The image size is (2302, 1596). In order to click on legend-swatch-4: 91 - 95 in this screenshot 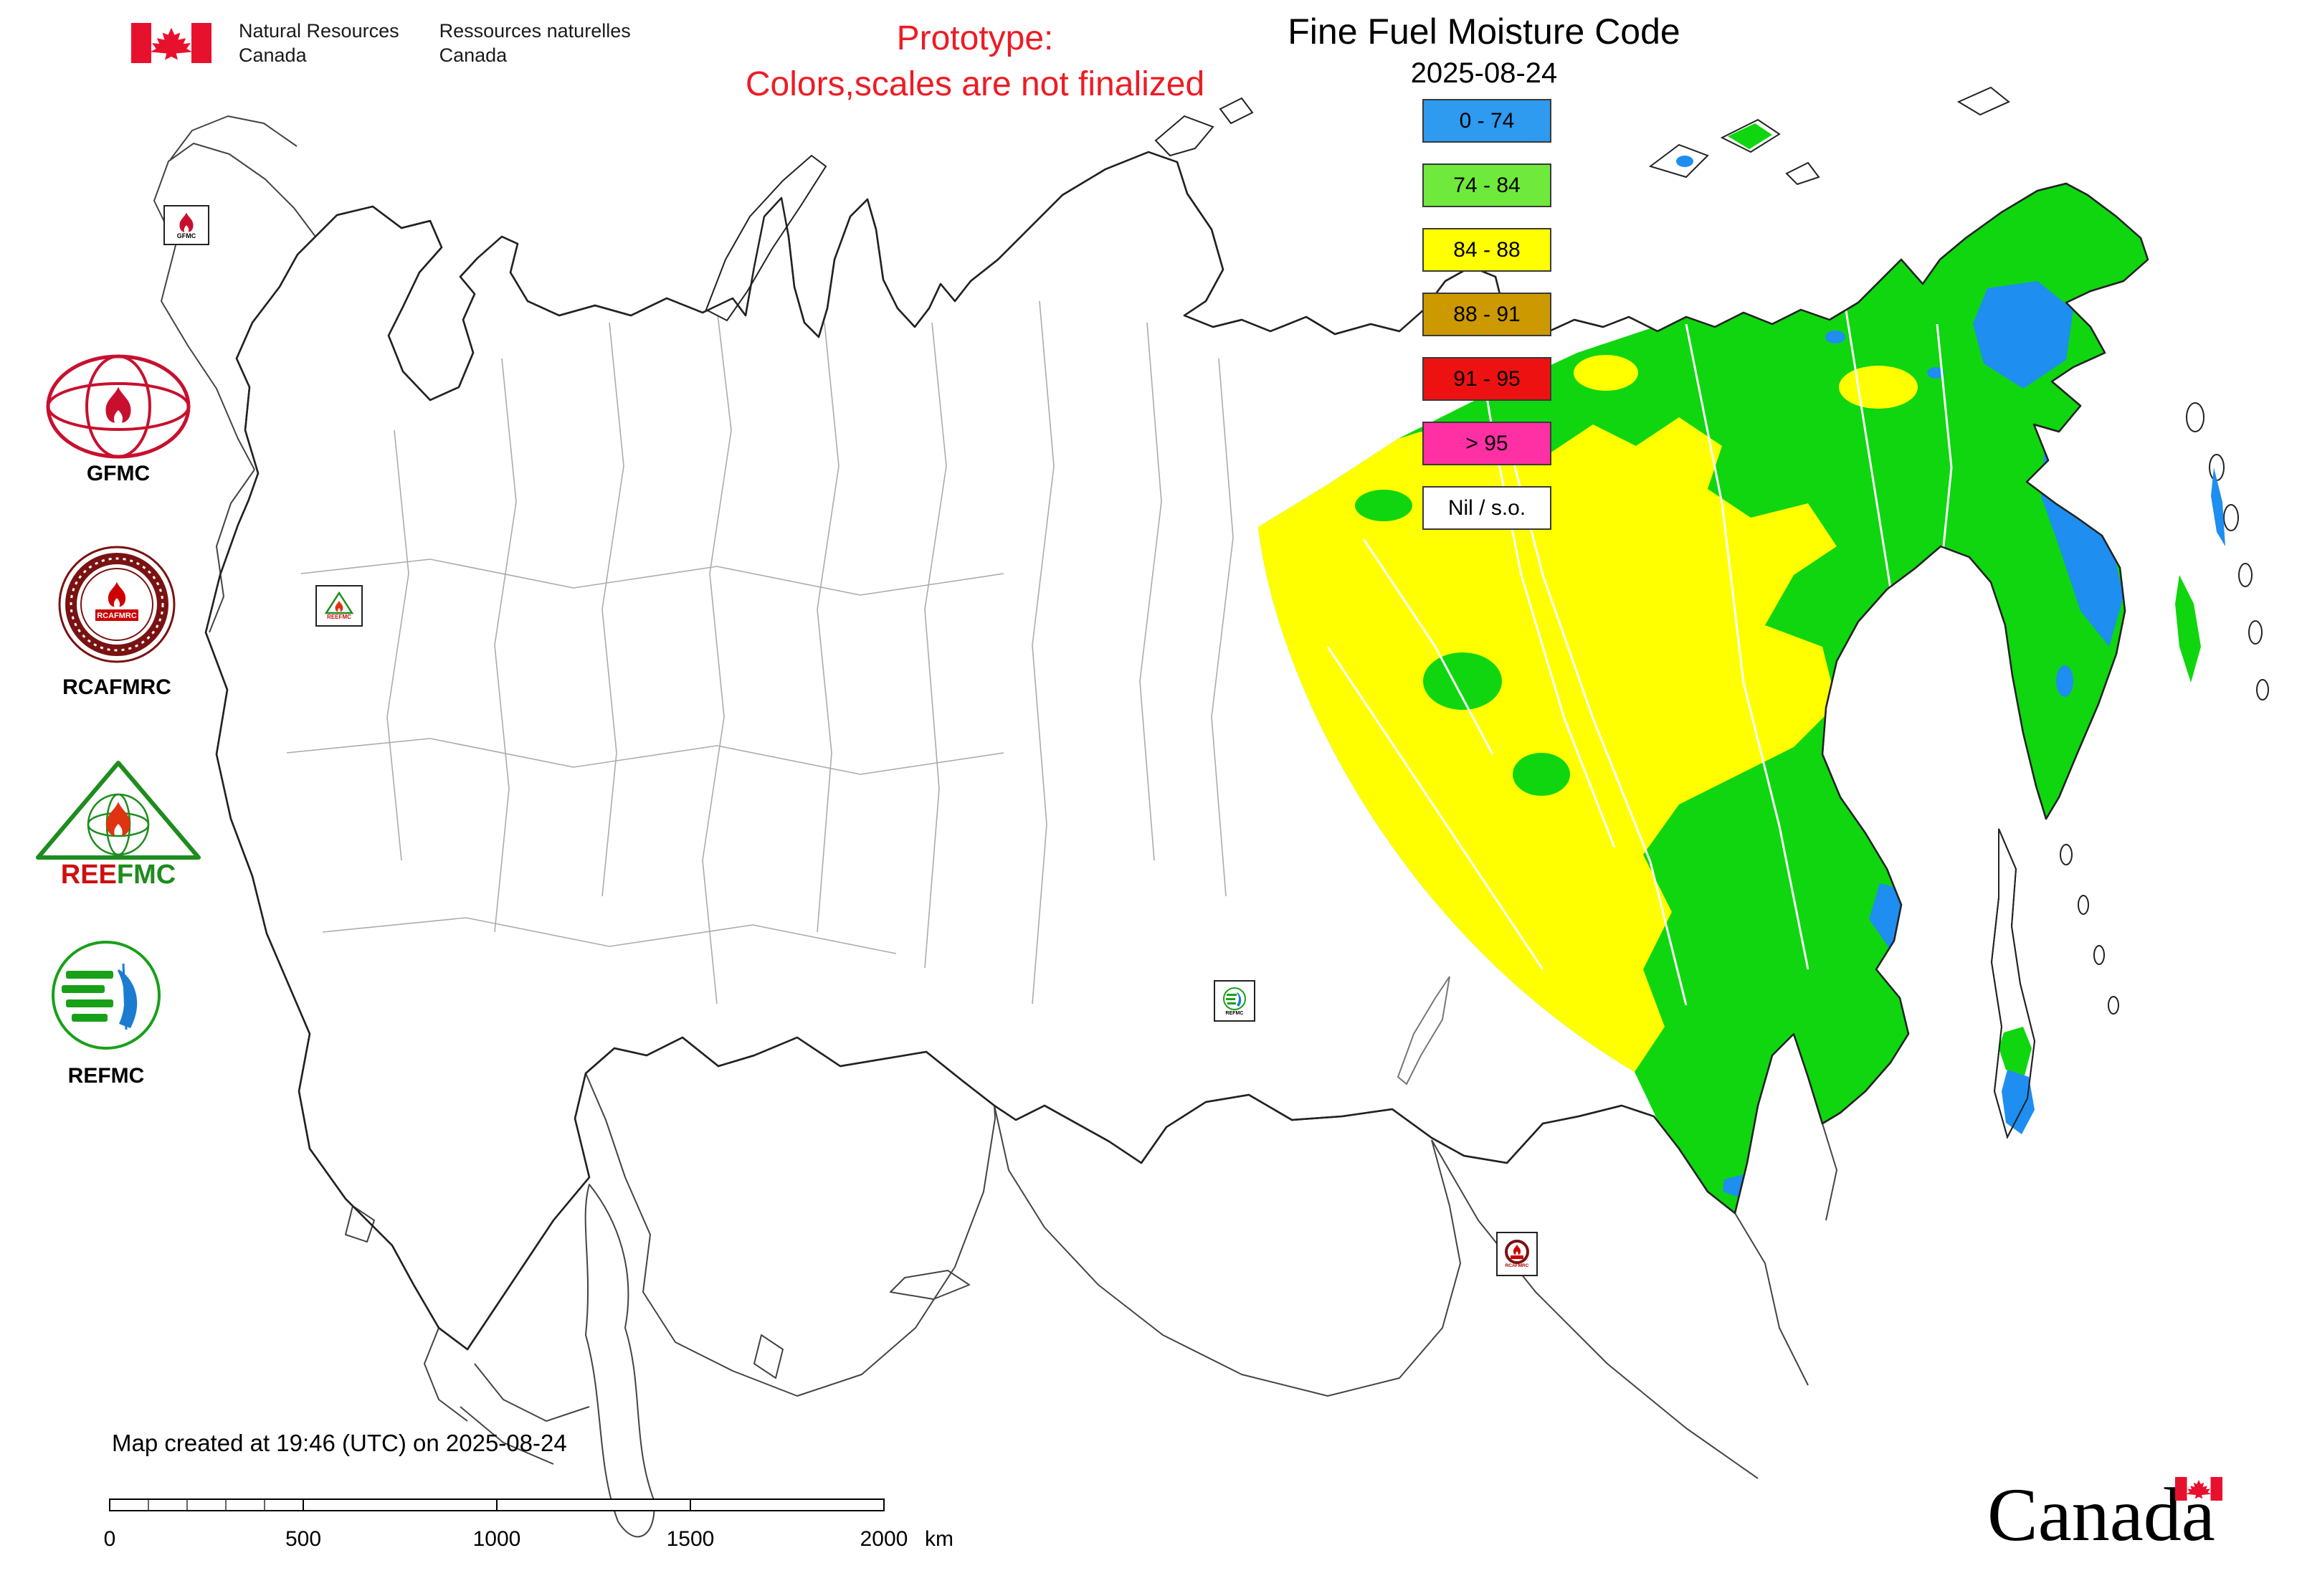, I will do `click(1487, 379)`.